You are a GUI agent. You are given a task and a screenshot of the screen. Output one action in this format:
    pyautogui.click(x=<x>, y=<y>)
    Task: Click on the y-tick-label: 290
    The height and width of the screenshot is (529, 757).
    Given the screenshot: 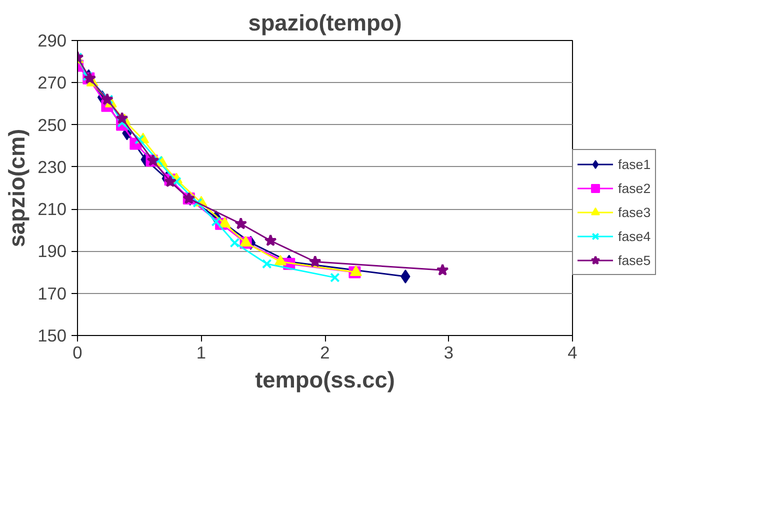 What is the action you would take?
    pyautogui.click(x=52, y=40)
    